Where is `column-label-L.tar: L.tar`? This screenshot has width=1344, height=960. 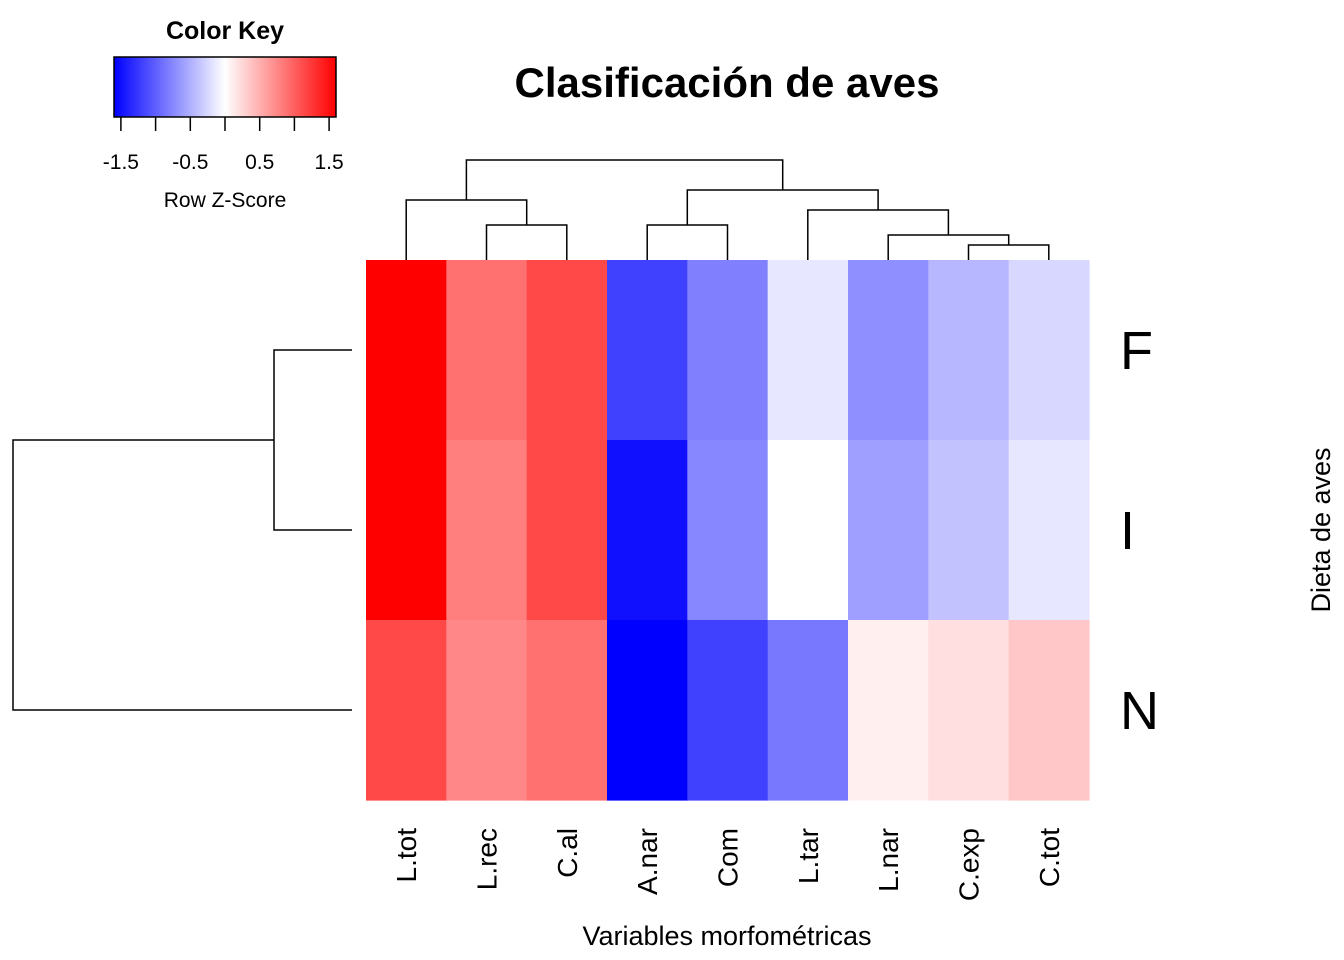
column-label-L.tar: L.tar is located at coordinates (808, 856).